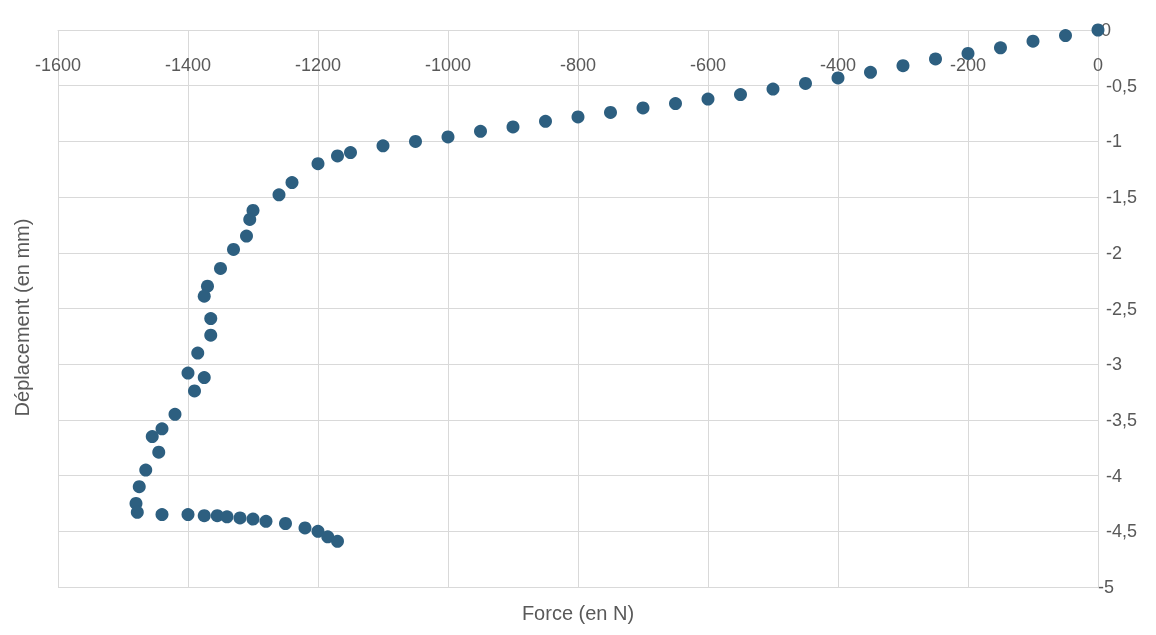 This screenshot has height=635, width=1156. I want to click on y-tick-label: -2,5, so click(1122, 308).